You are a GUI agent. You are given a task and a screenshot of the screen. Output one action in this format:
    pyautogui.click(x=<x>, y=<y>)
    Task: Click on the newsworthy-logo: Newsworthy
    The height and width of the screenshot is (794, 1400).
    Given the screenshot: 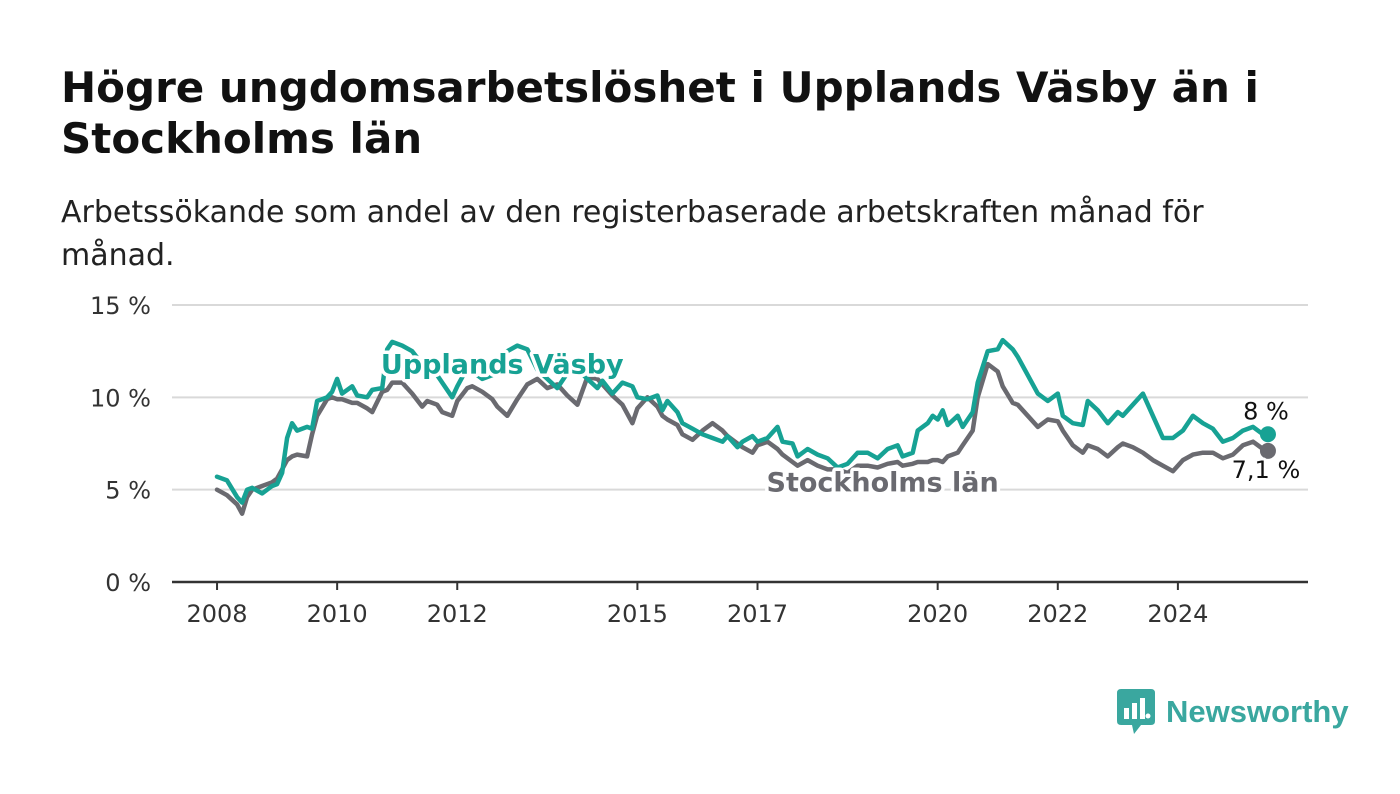 What is the action you would take?
    pyautogui.click(x=1233, y=712)
    